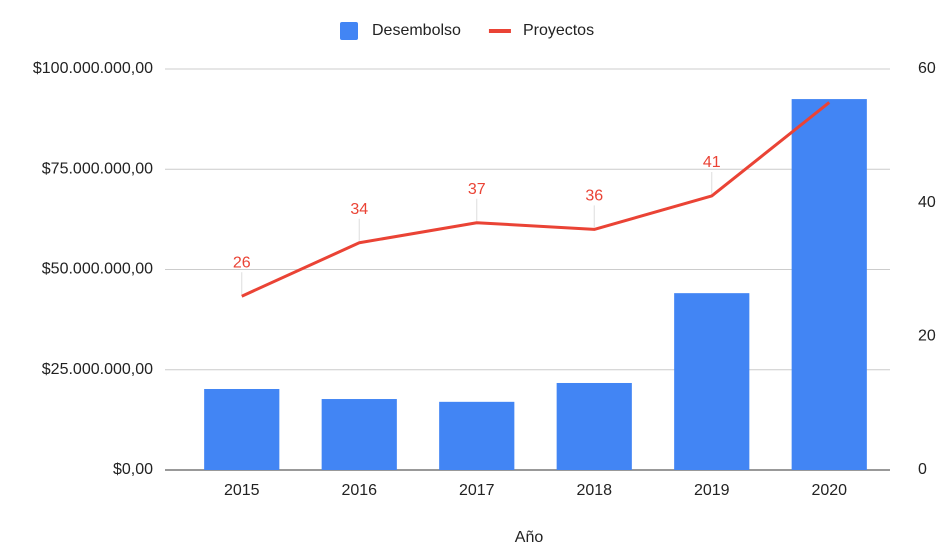 Image resolution: width=942 pixels, height=545 pixels. I want to click on data-label: 41, so click(712, 162).